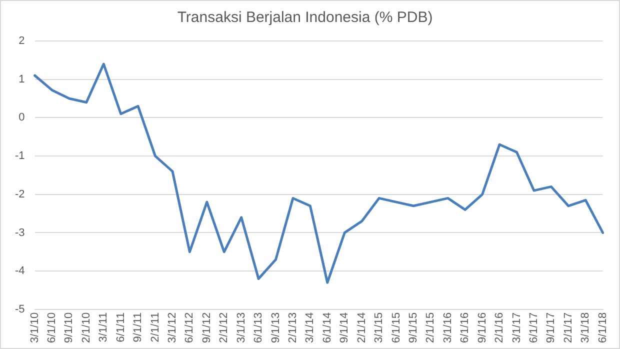  I want to click on x-tick-label: 9/1/13, so click(276, 328).